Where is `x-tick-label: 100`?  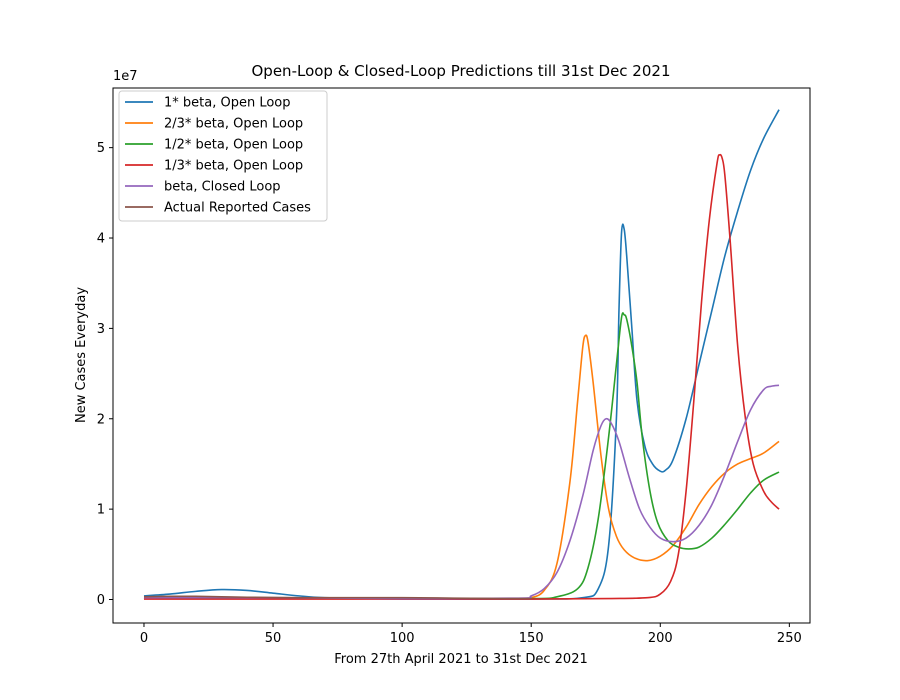
x-tick-label: 100 is located at coordinates (402, 638).